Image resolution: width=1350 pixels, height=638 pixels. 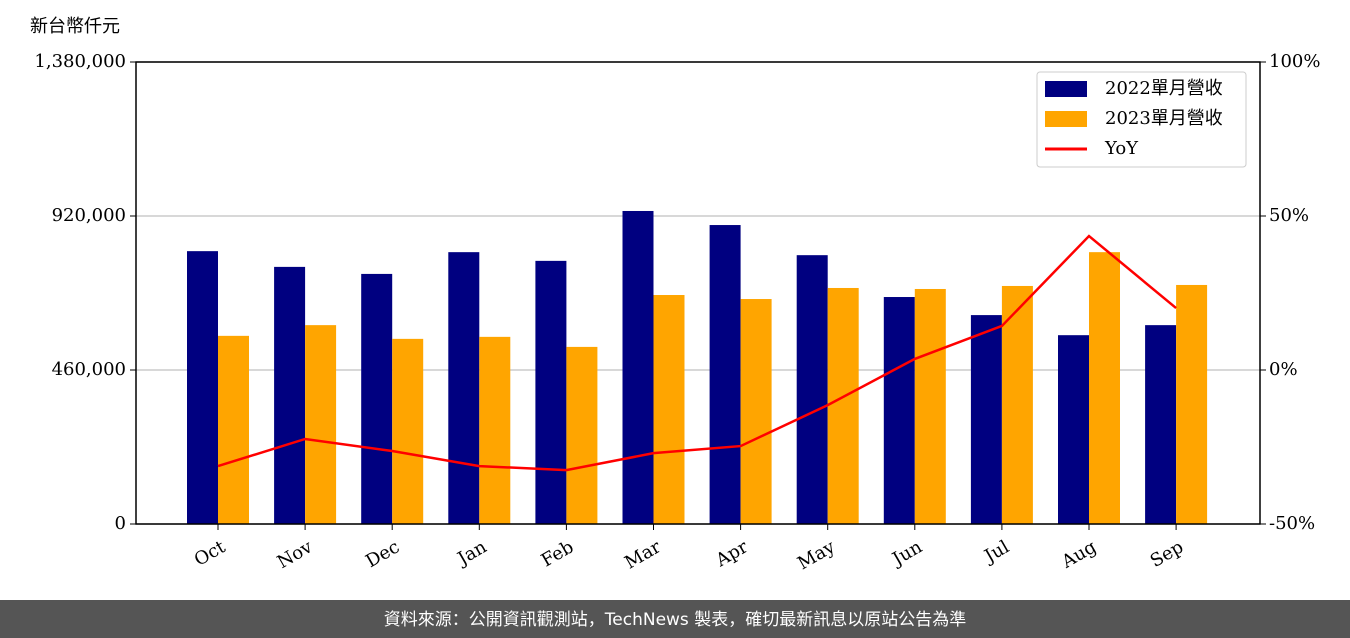 I want to click on legend-label: 2023單月營收, so click(x=1164, y=118).